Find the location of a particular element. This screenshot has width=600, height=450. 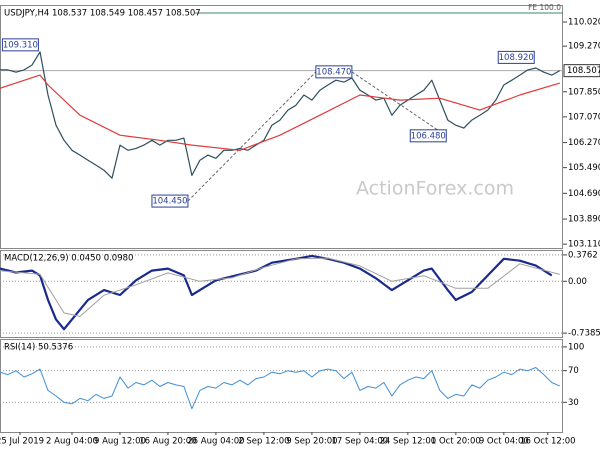

level-label: 106.480 is located at coordinates (428, 136).